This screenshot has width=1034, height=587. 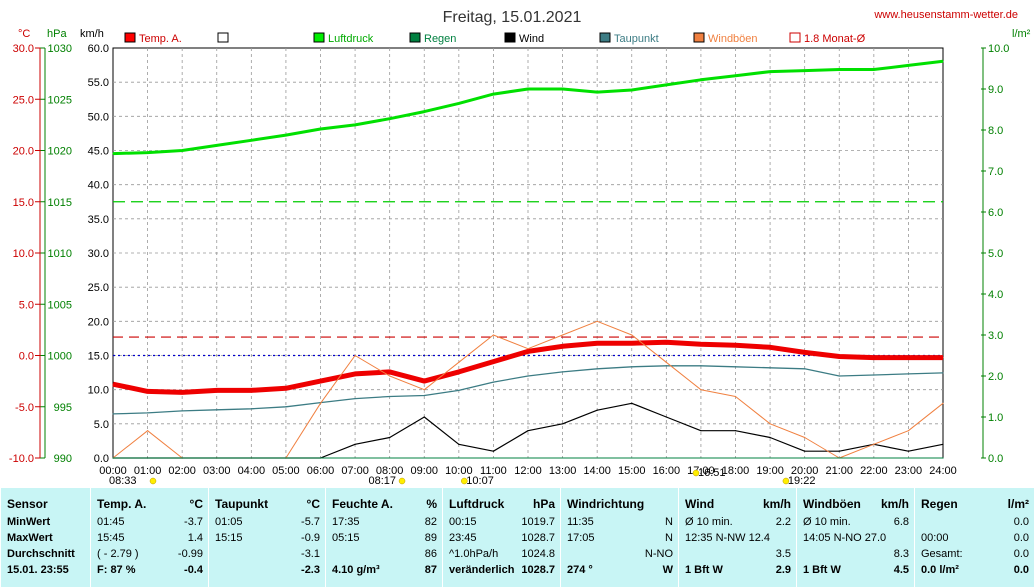 What do you see at coordinates (975, 504) in the screenshot?
I see `stats-column-title: Regen l/m²` at bounding box center [975, 504].